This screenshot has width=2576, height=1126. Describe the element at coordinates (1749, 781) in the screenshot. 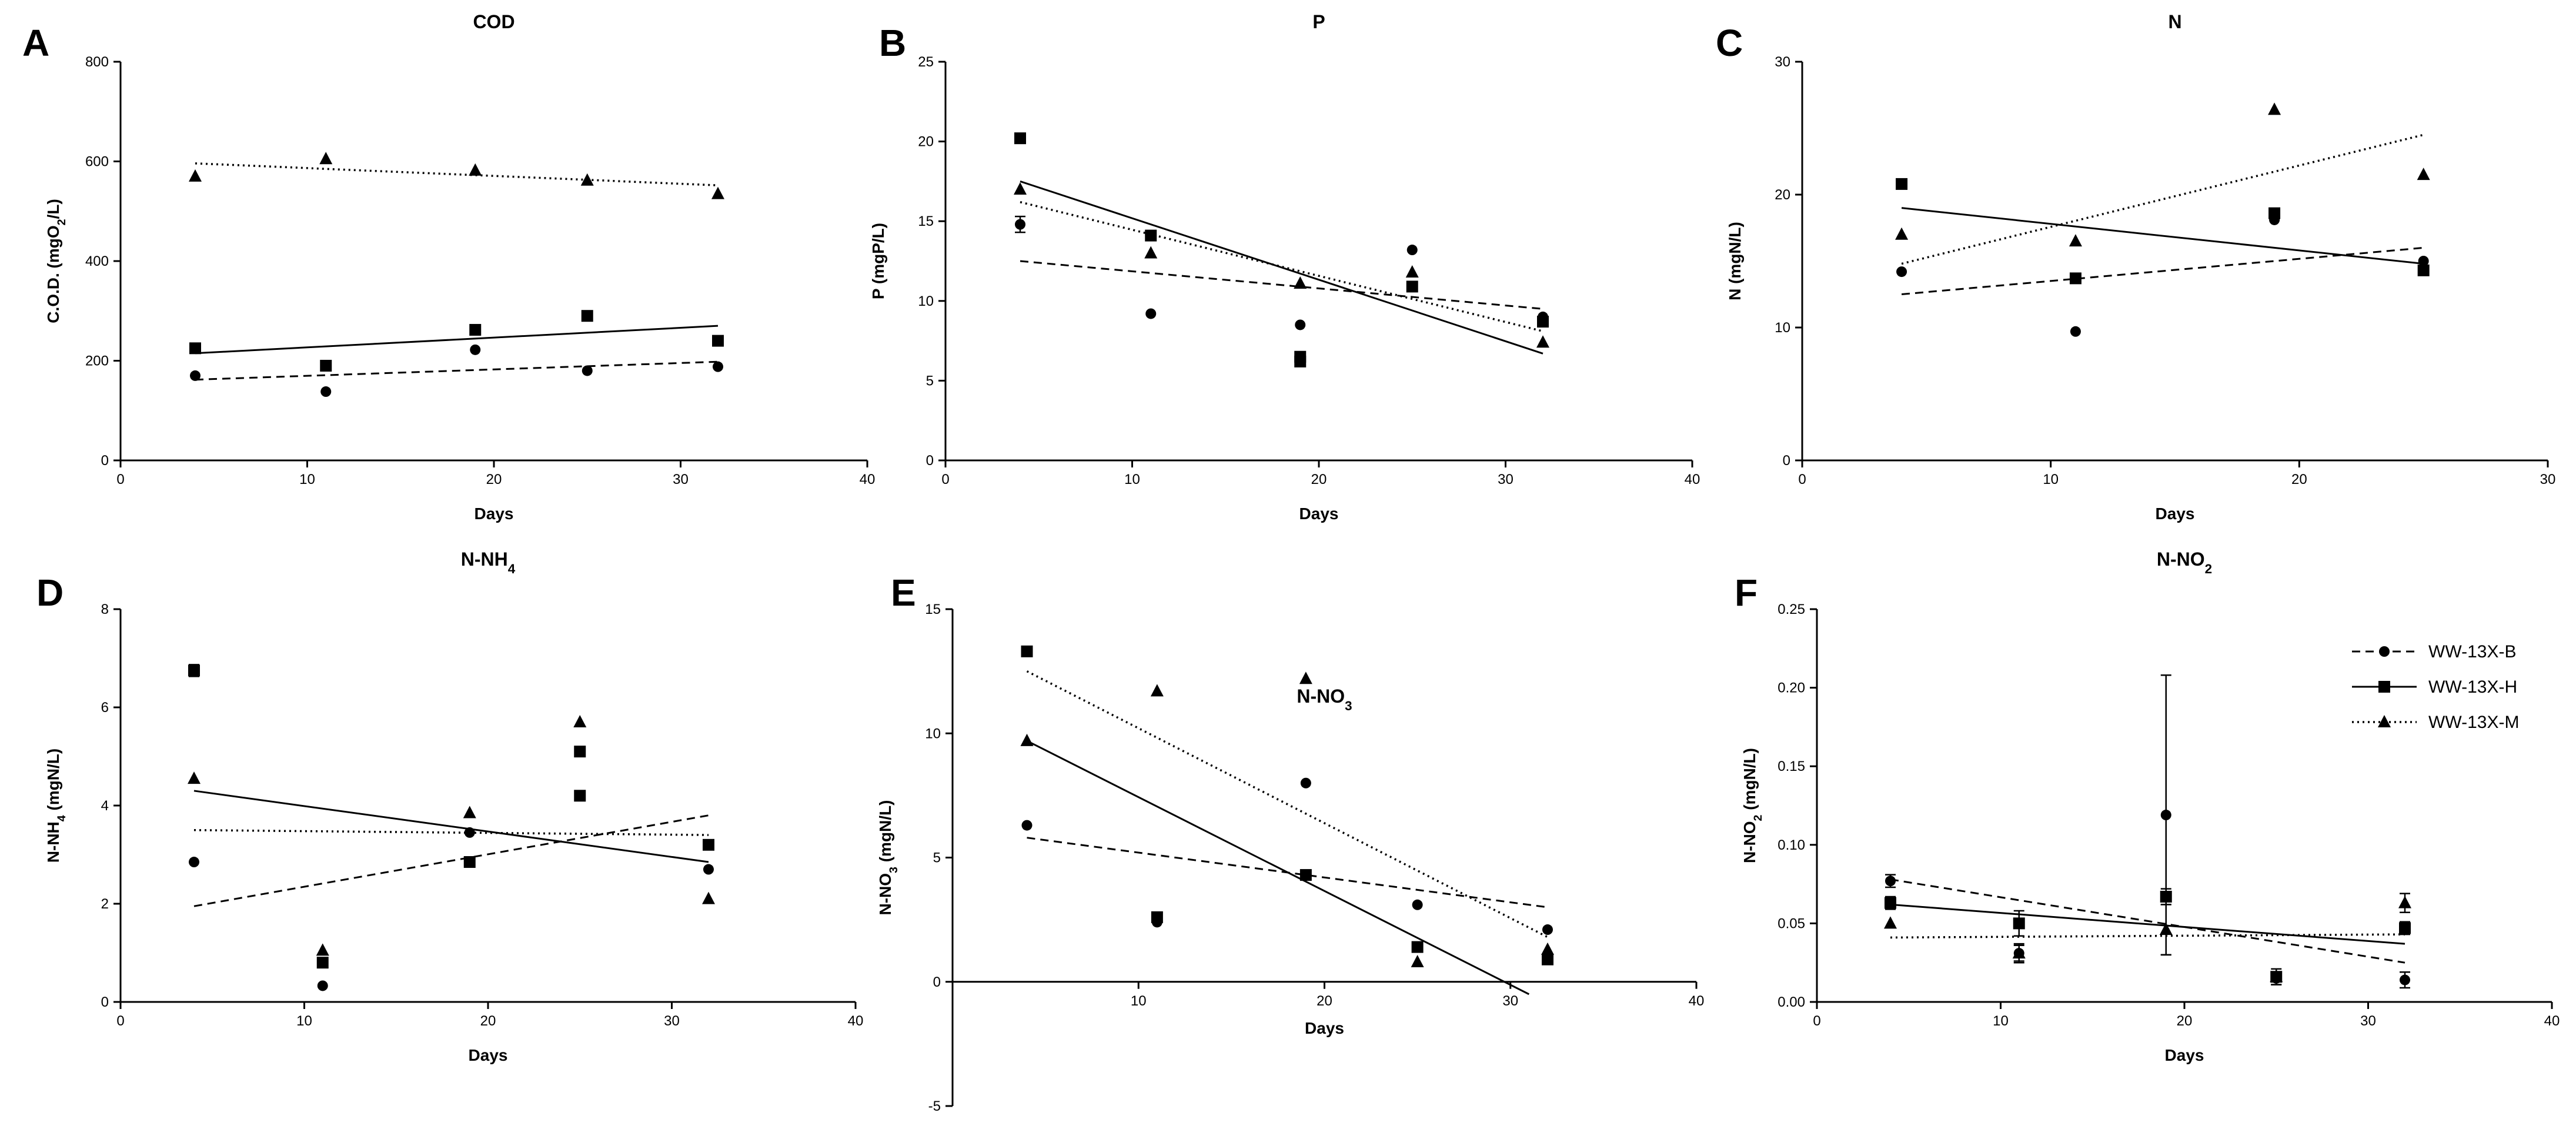

I see `text-part: (mgN/L)` at that location.